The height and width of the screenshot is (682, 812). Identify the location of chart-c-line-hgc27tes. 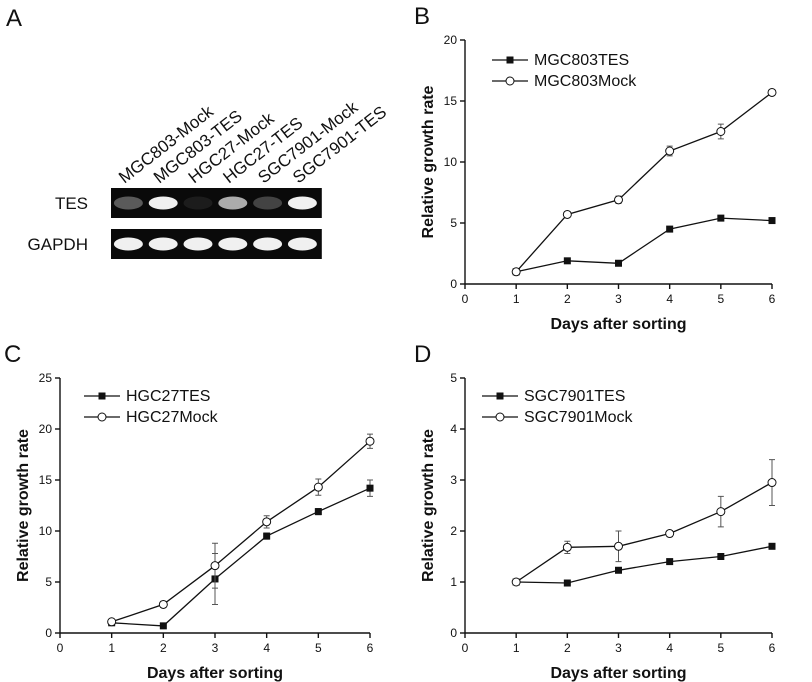
(241, 557).